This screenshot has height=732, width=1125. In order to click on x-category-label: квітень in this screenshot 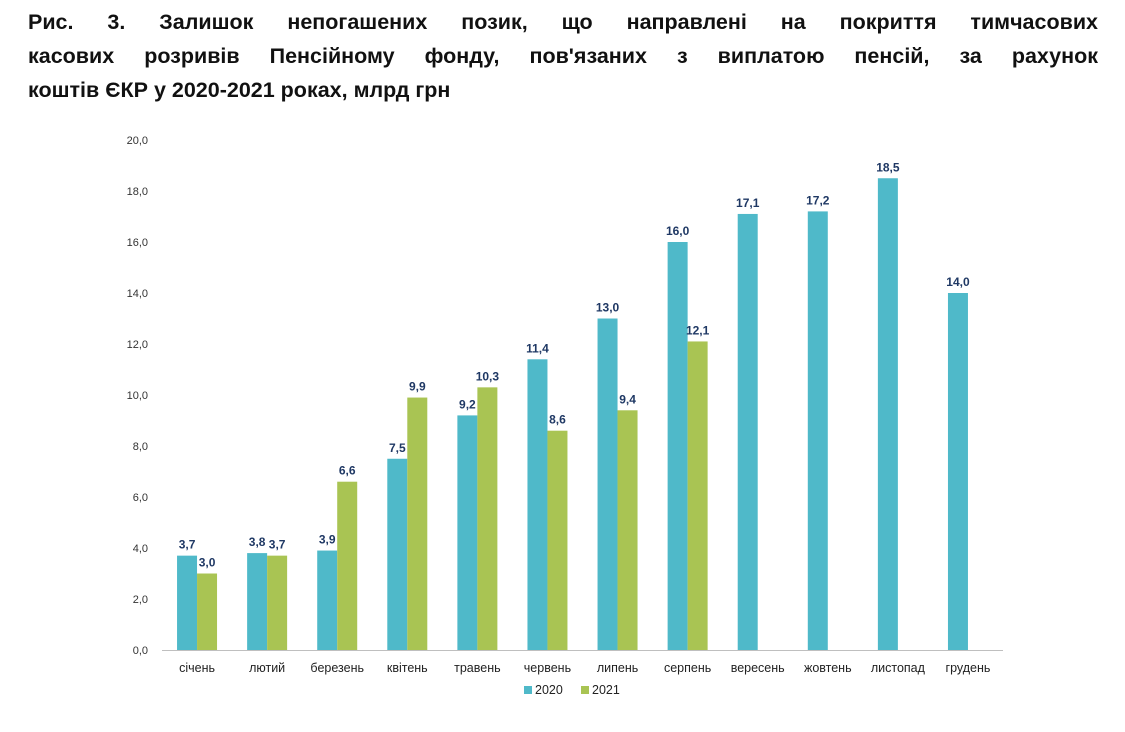, I will do `click(407, 668)`.